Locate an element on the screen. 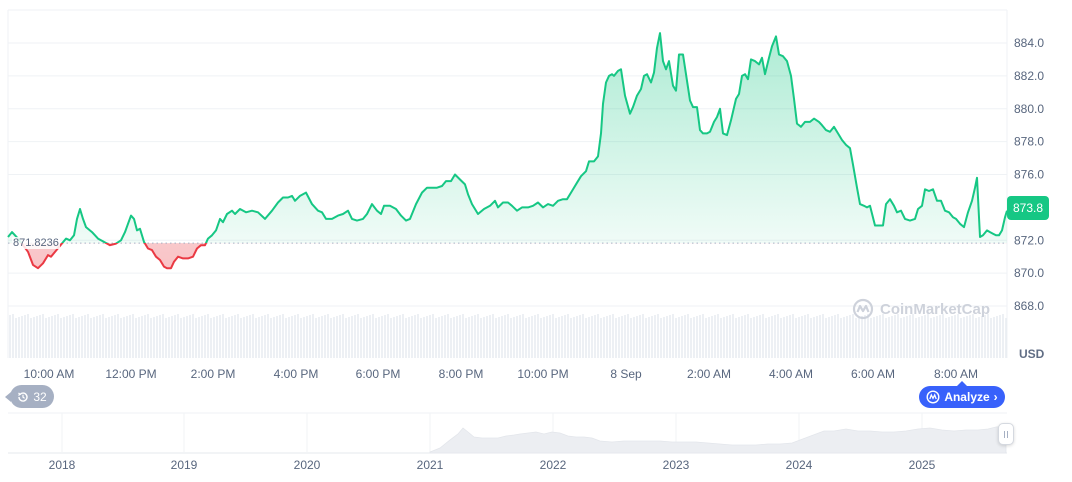 The height and width of the screenshot is (482, 1072). history-clock-icon is located at coordinates (23, 396).